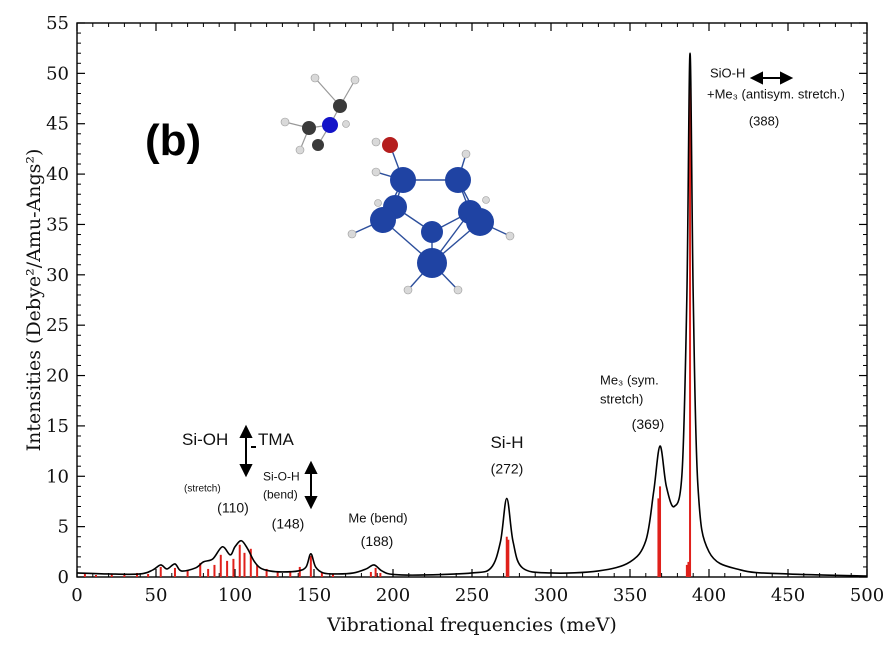  I want to click on annotation-label: (148), so click(288, 524).